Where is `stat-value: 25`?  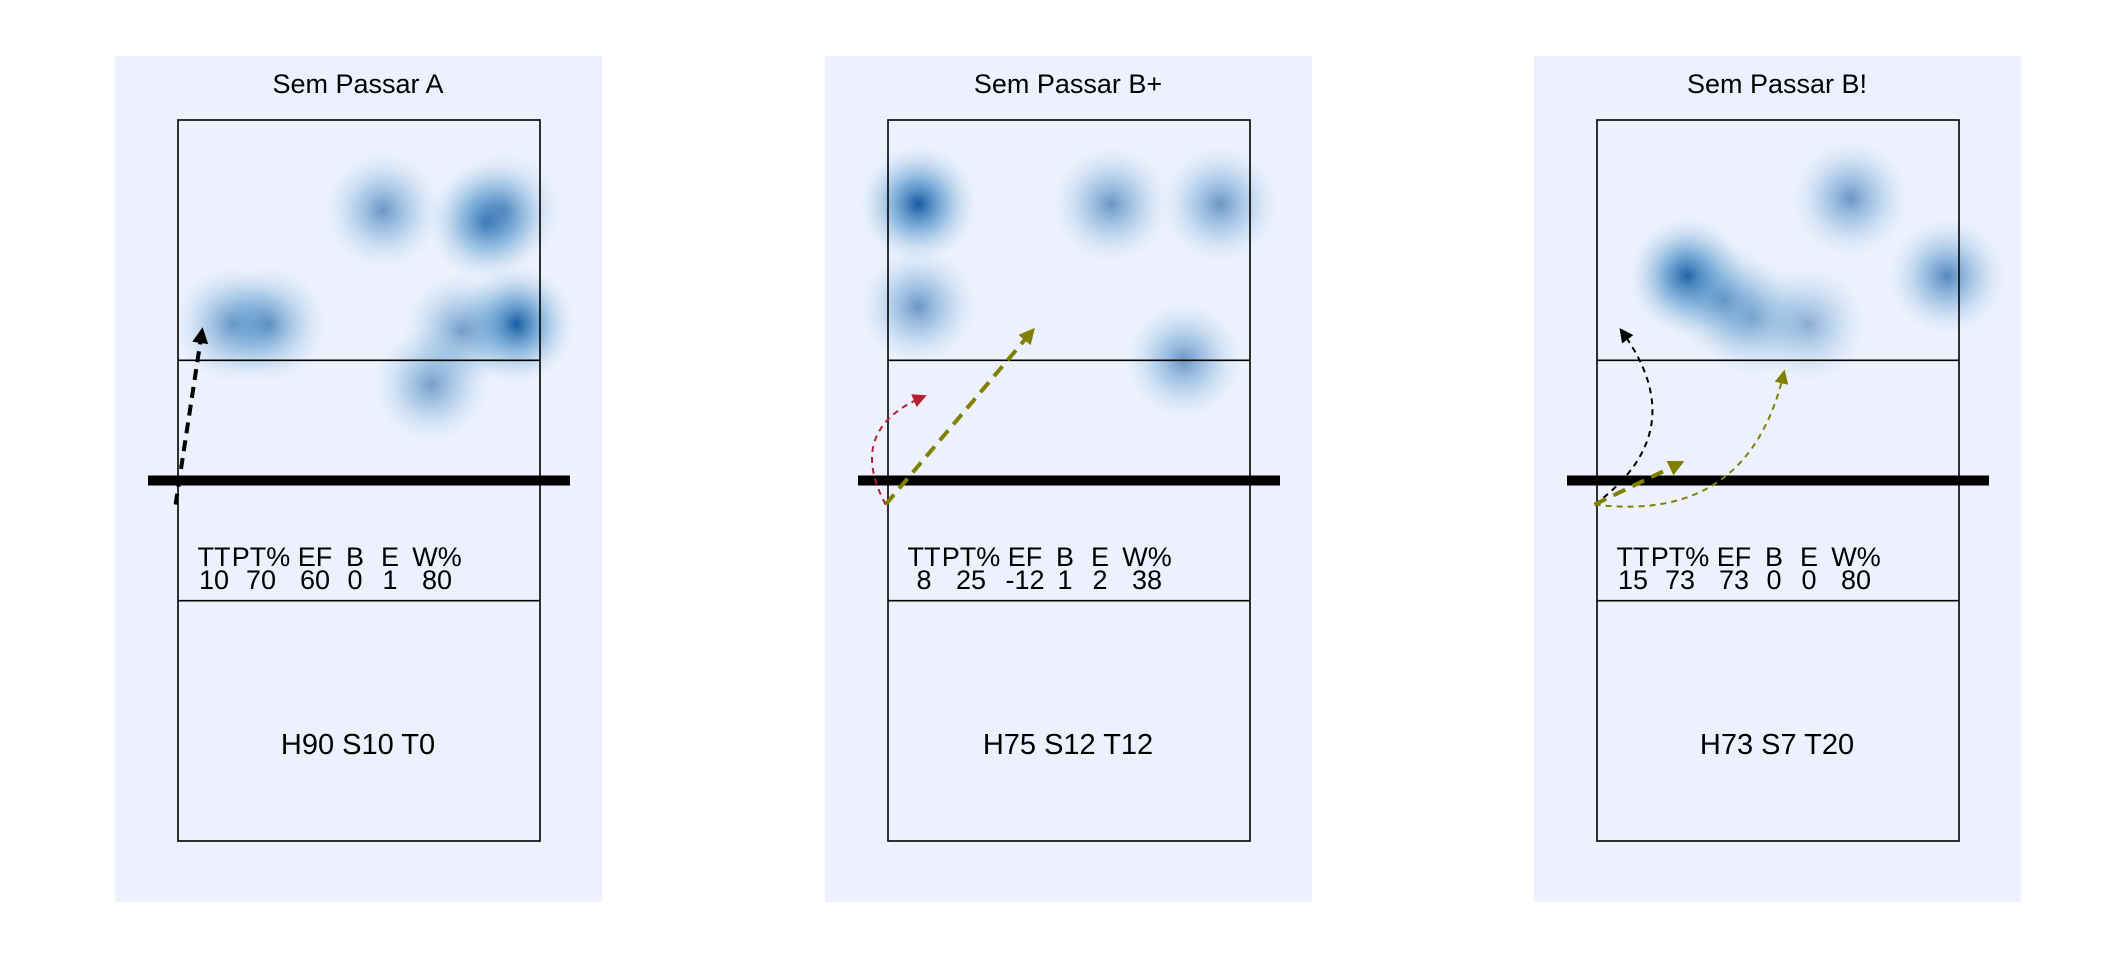
stat-value: 25 is located at coordinates (971, 580).